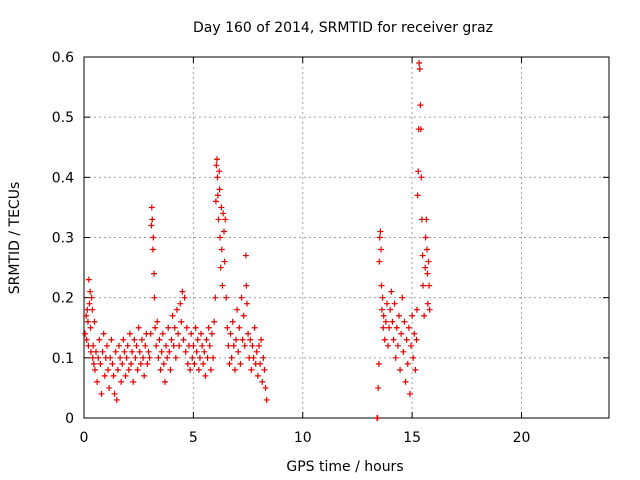  What do you see at coordinates (344, 467) in the screenshot?
I see `x-axis-label: GPS time / hours` at bounding box center [344, 467].